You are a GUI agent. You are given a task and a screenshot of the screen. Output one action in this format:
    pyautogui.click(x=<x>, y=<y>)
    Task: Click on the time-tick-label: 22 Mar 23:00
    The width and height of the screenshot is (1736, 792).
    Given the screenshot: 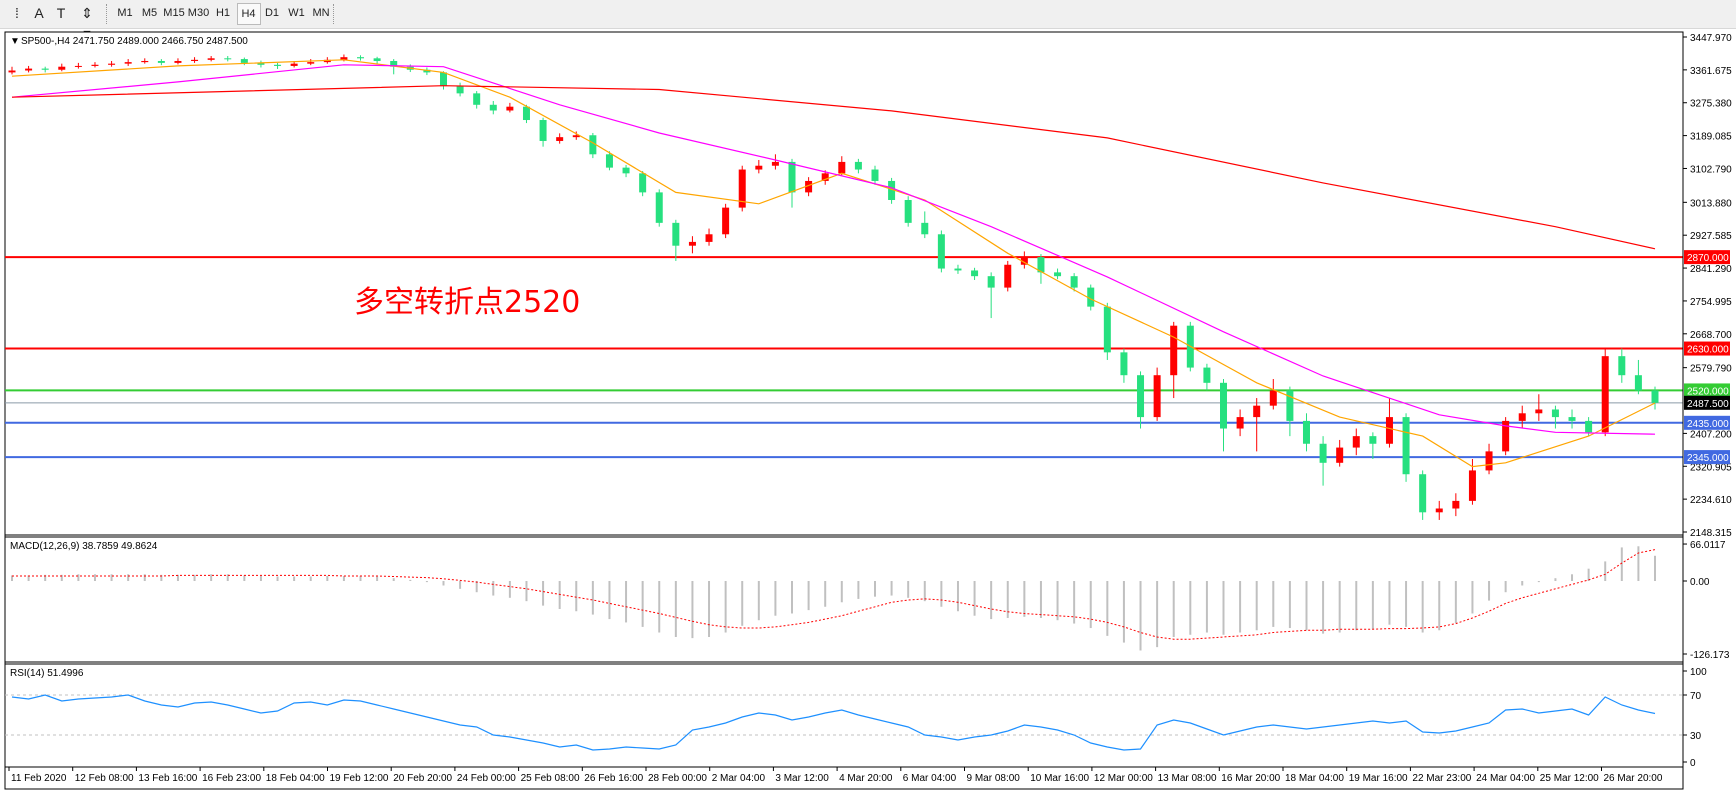 What is the action you would take?
    pyautogui.click(x=1441, y=778)
    